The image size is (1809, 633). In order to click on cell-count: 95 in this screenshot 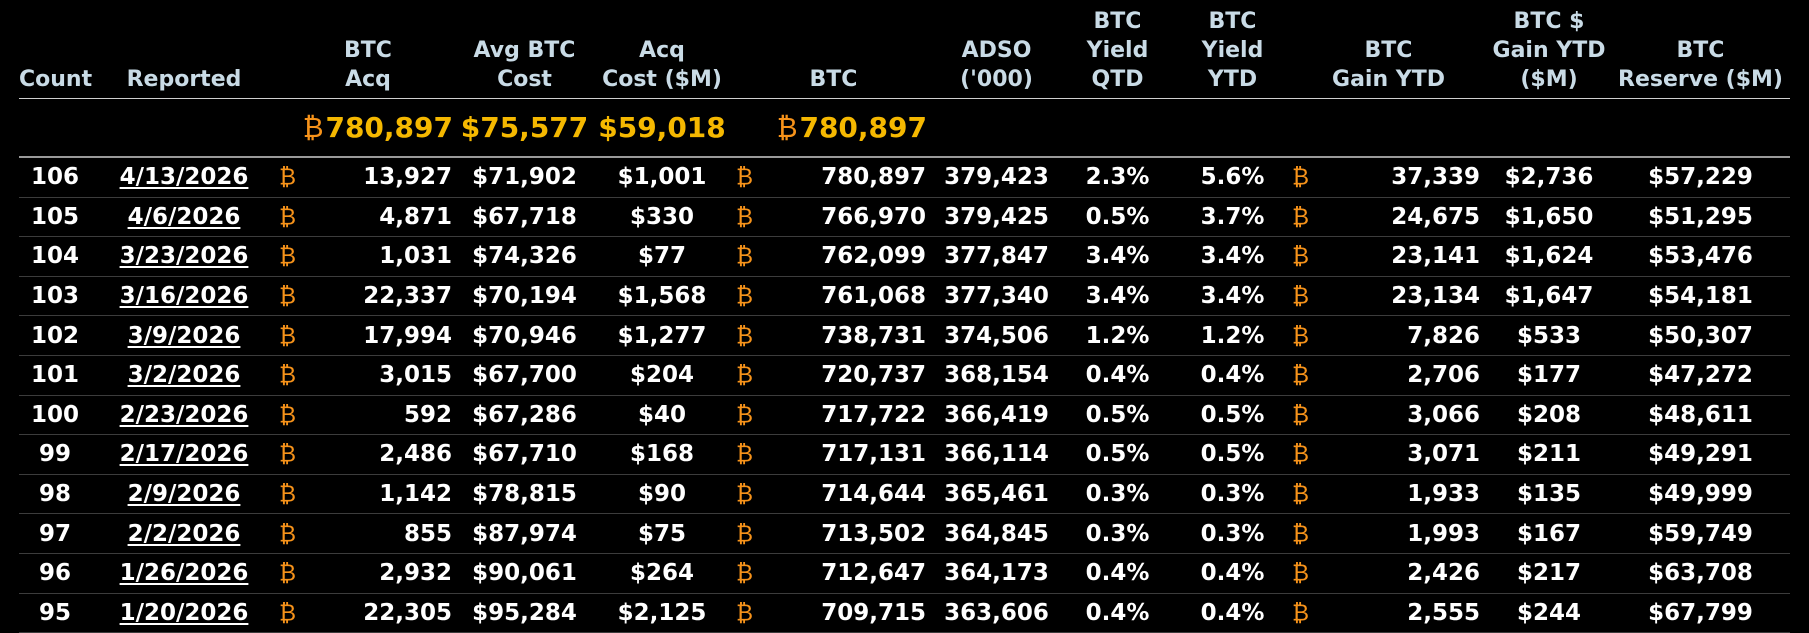, I will do `click(55, 613)`.